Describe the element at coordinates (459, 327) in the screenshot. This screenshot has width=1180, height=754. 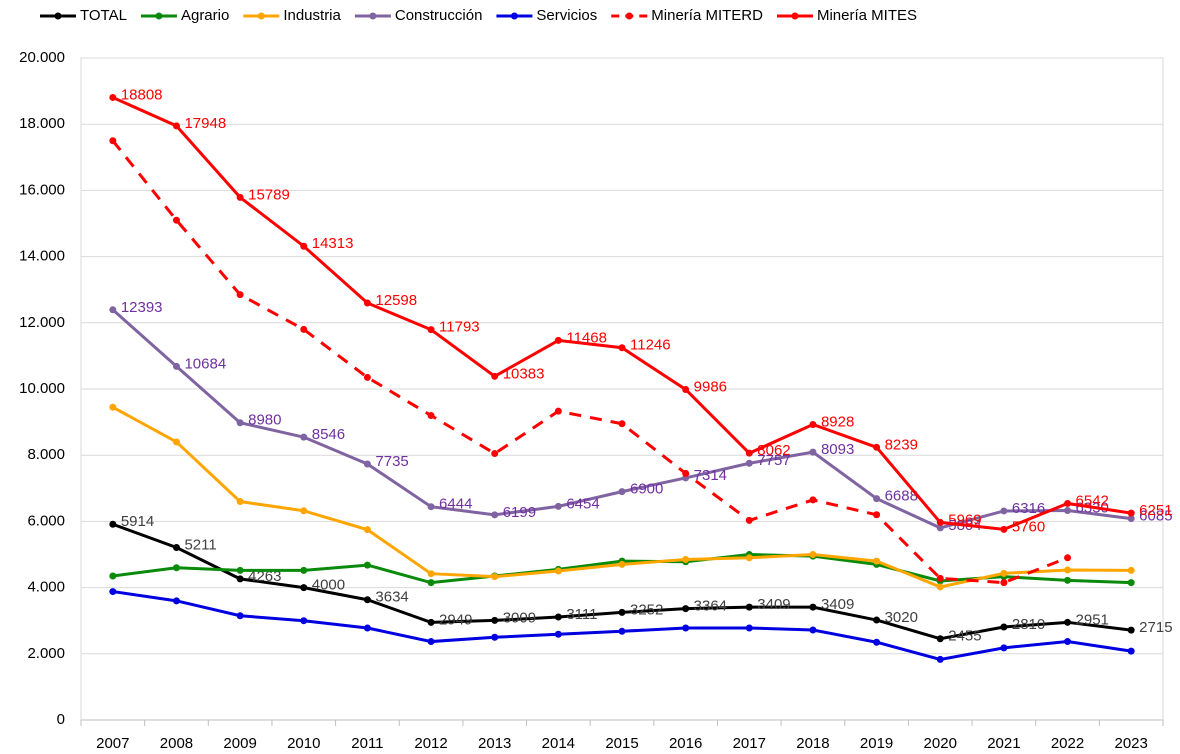
I see `data-label: 11793` at that location.